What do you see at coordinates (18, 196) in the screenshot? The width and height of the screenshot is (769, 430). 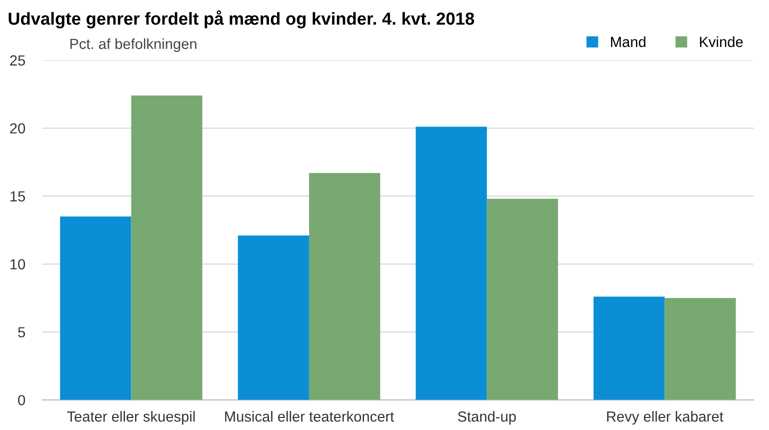 I see `y-tick-label: 15` at bounding box center [18, 196].